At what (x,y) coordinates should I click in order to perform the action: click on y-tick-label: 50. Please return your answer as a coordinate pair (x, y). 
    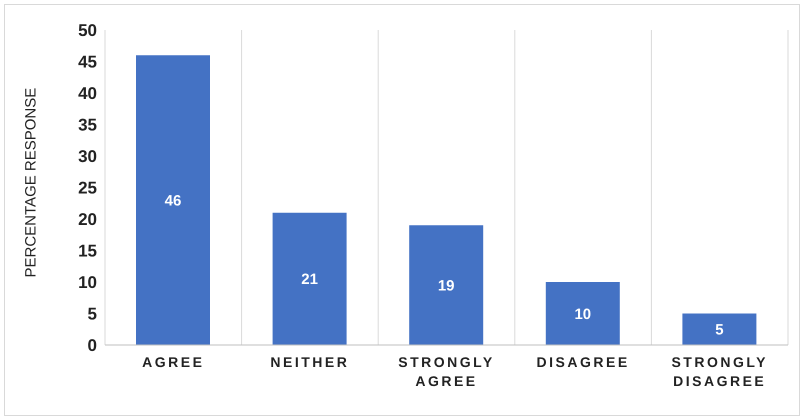
    Looking at the image, I should click on (87, 30).